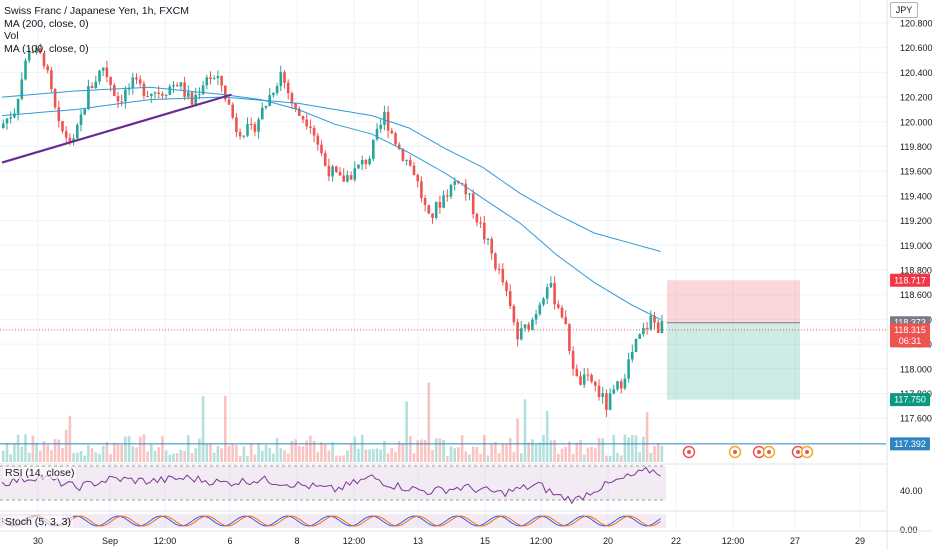 The width and height of the screenshot is (932, 550). Describe the element at coordinates (116, 128) in the screenshot. I see `trendline` at that location.